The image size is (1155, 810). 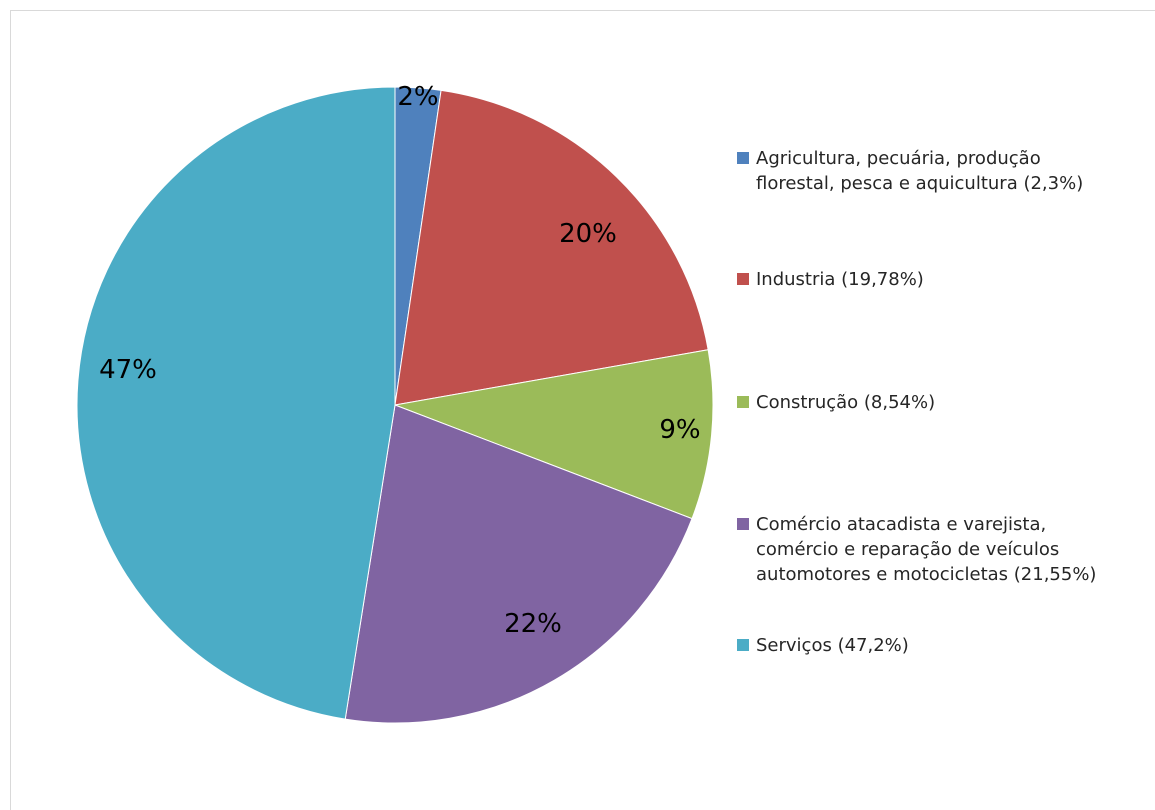 What do you see at coordinates (518, 564) in the screenshot?
I see `pie-slice-comercio` at bounding box center [518, 564].